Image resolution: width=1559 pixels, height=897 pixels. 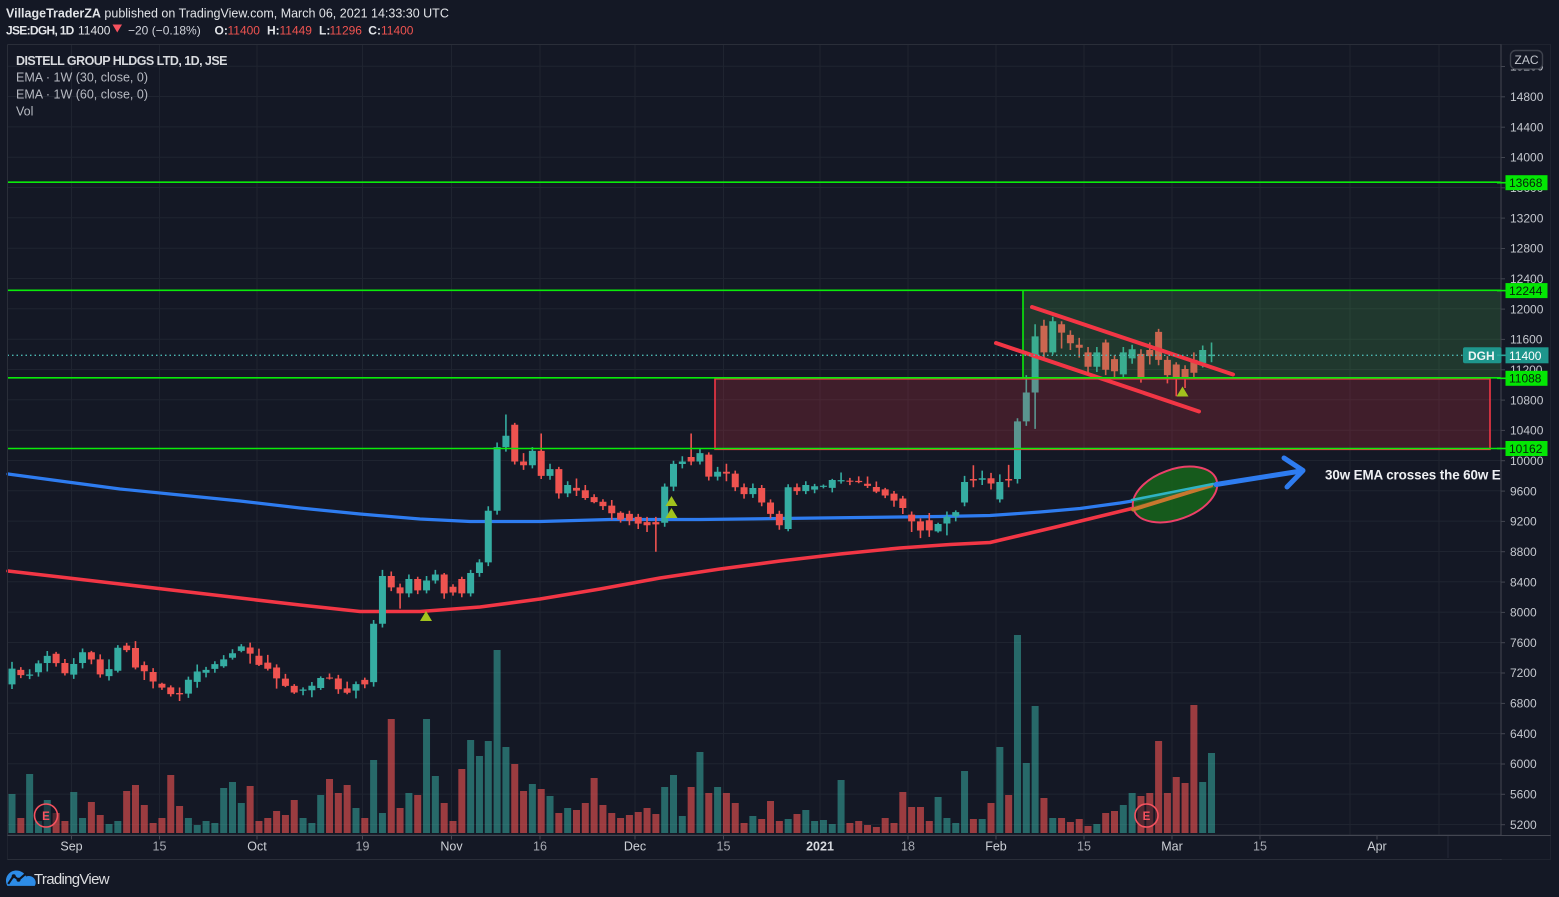 I want to click on svg-text: Dec, so click(x=635, y=847).